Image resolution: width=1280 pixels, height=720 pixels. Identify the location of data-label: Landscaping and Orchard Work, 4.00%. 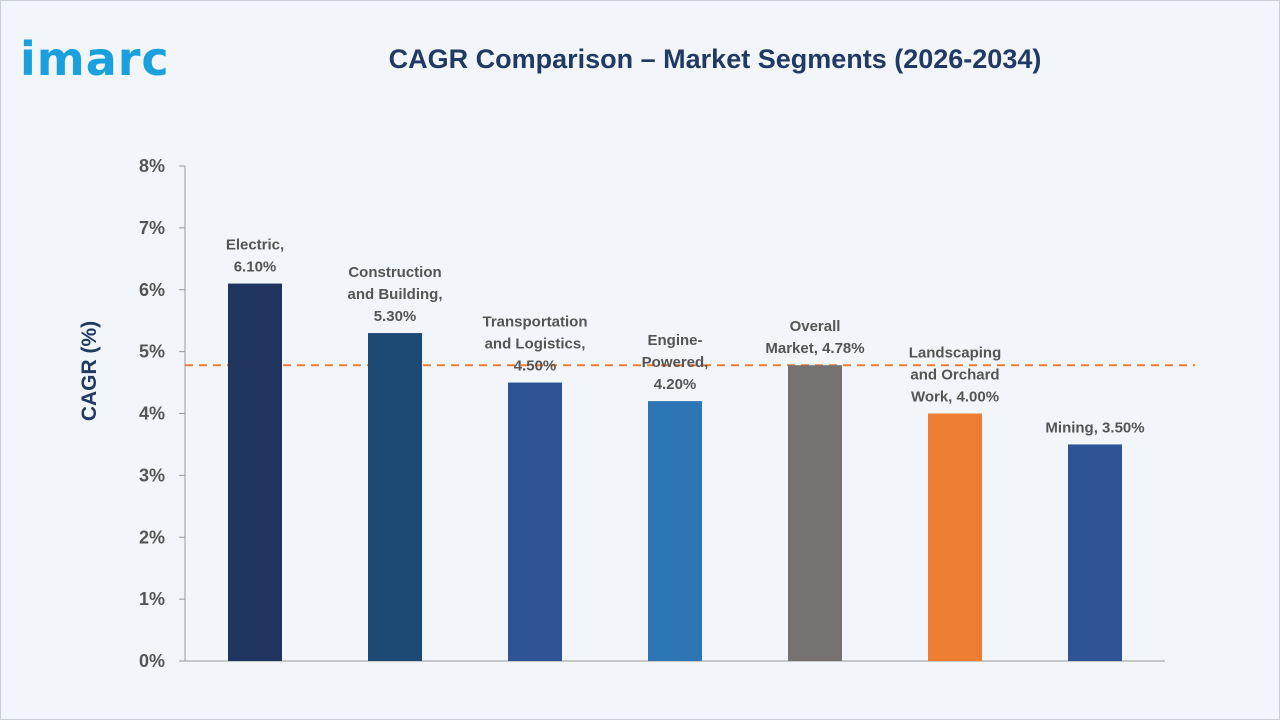
(955, 375).